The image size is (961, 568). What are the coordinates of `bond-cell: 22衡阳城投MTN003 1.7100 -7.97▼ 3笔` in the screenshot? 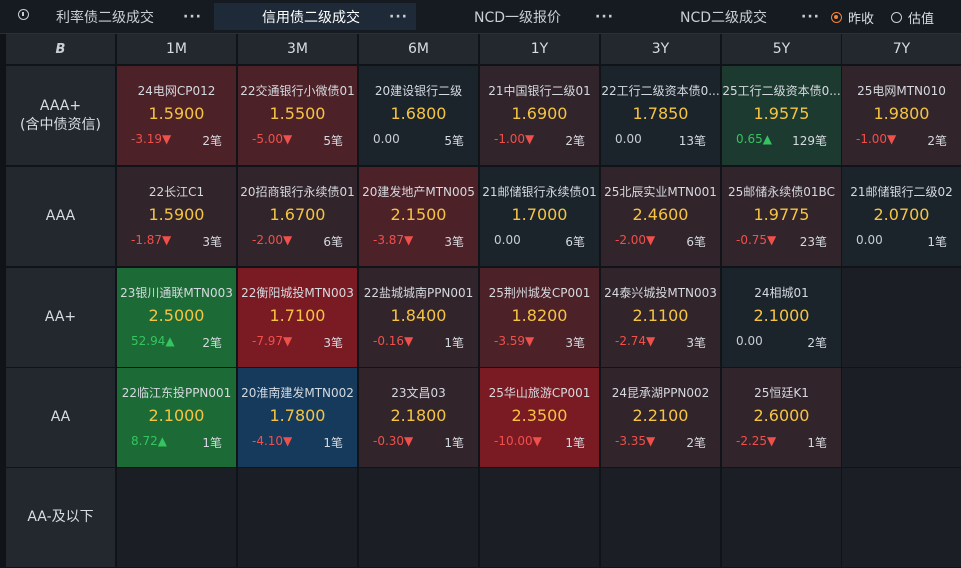 It's located at (297, 317).